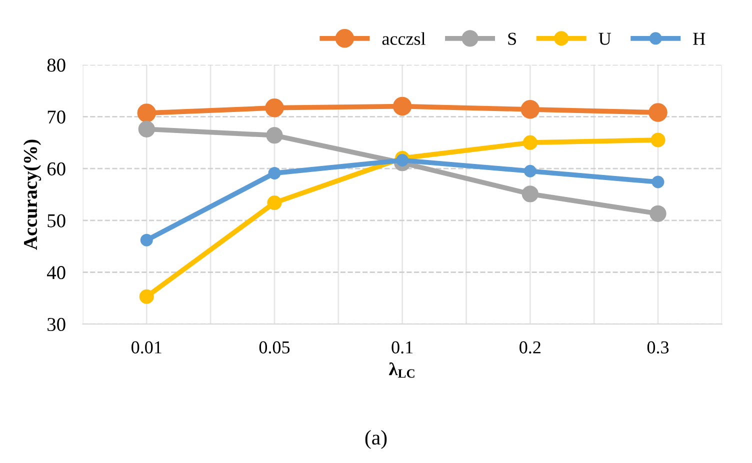 The height and width of the screenshot is (463, 752). Describe the element at coordinates (32, 195) in the screenshot. I see `y-axis-title: Accuracy(%)` at that location.